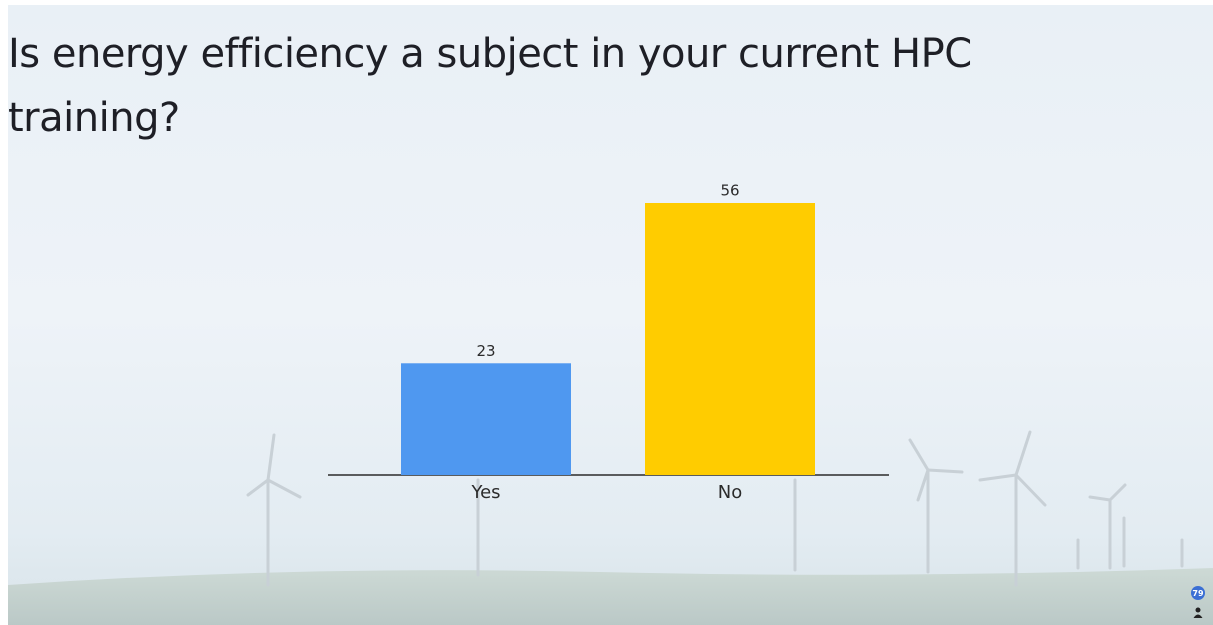 The height and width of the screenshot is (625, 1213). Describe the element at coordinates (729, 191) in the screenshot. I see `value-label: 56` at that location.